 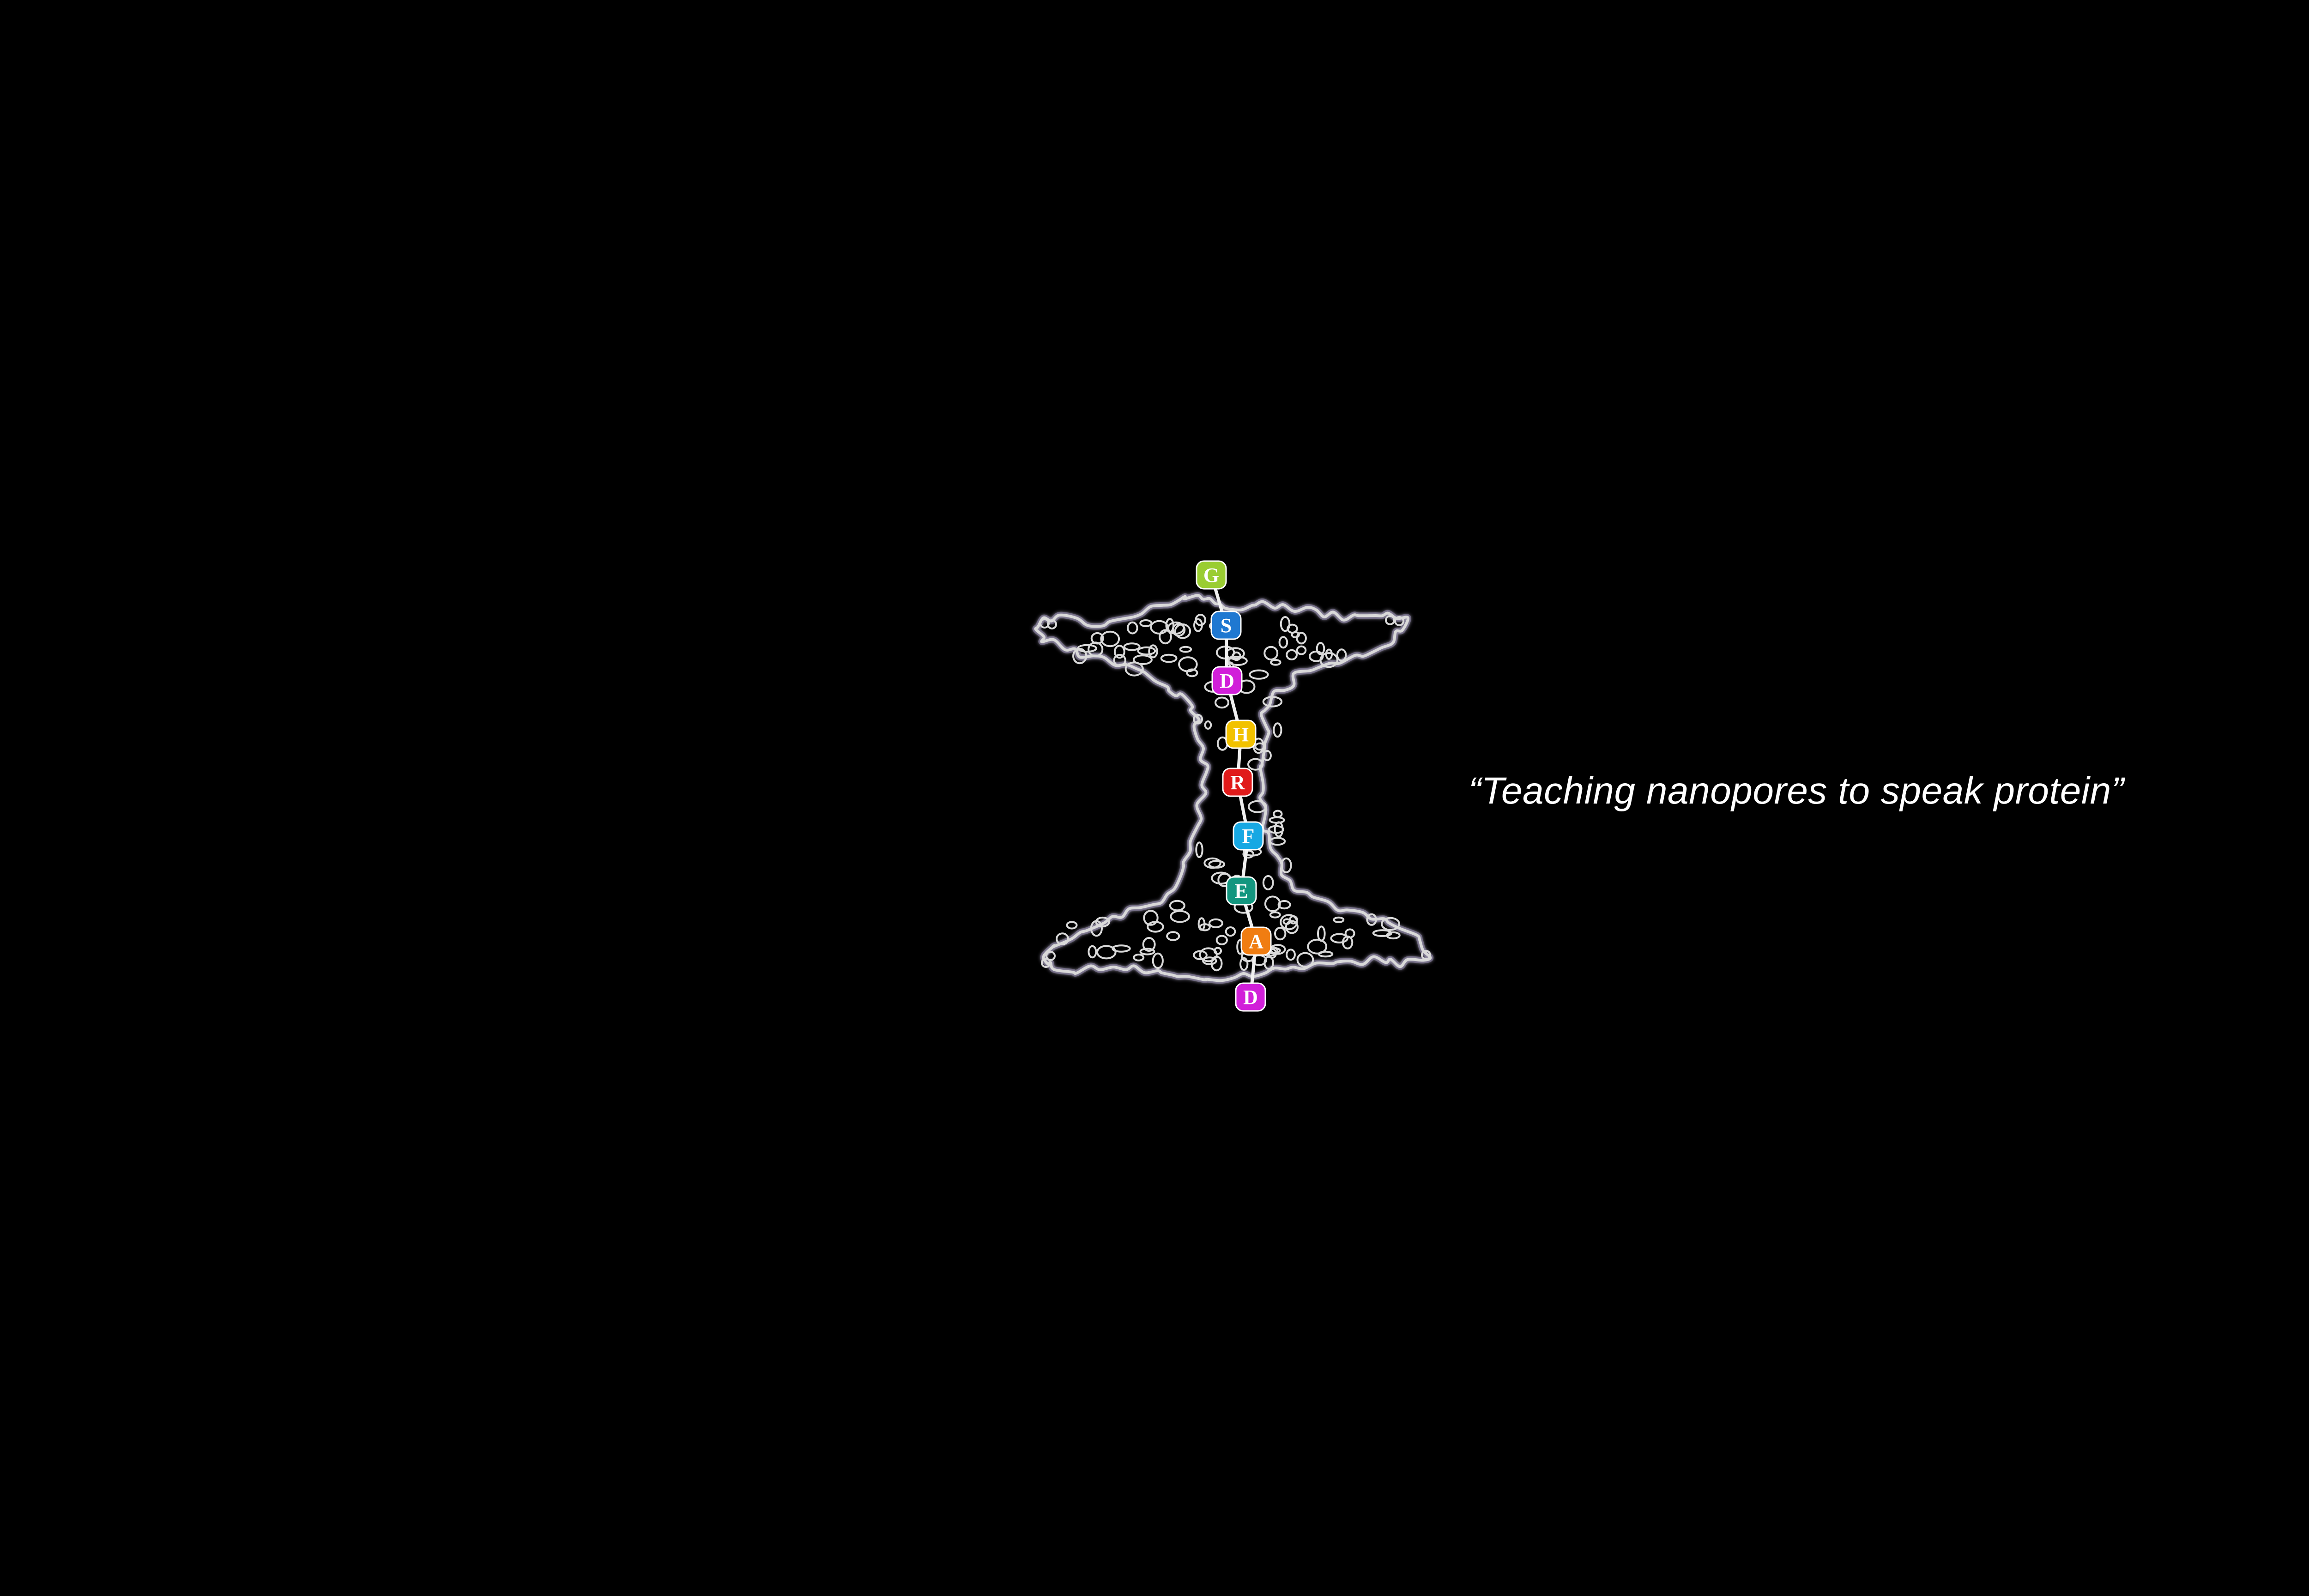 I want to click on residue-h: H, so click(x=1241, y=734).